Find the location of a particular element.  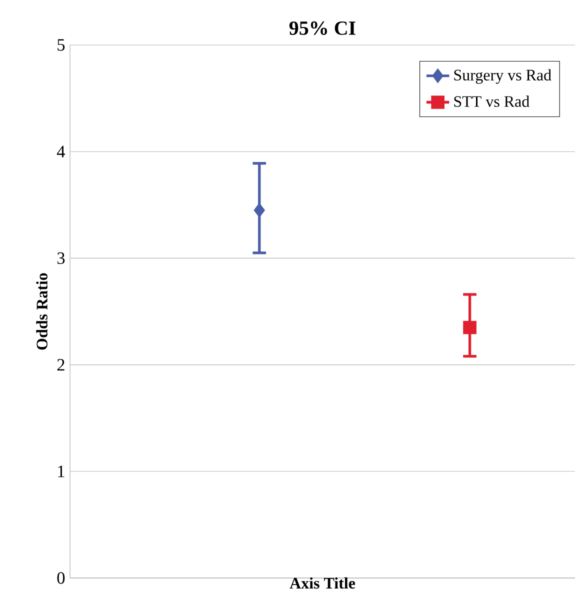

y-tick-label: 3 is located at coordinates (61, 258).